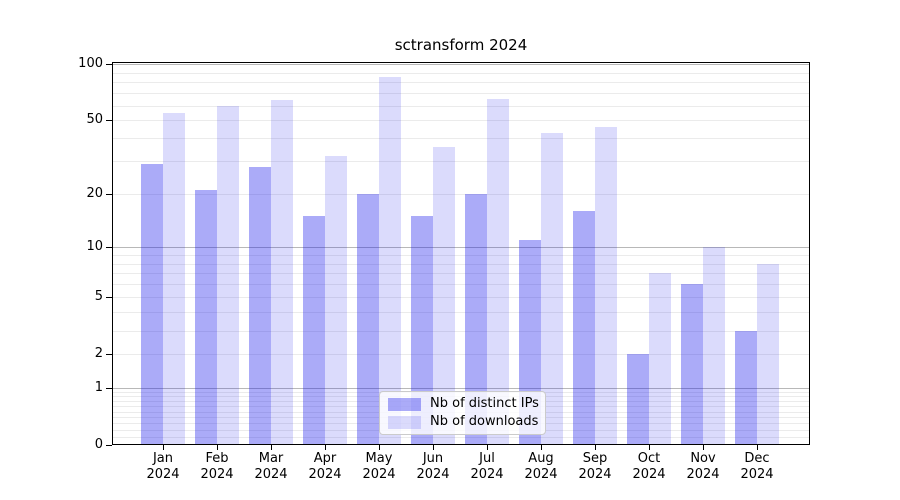  What do you see at coordinates (94, 247) in the screenshot?
I see `y-tick-label: 10` at bounding box center [94, 247].